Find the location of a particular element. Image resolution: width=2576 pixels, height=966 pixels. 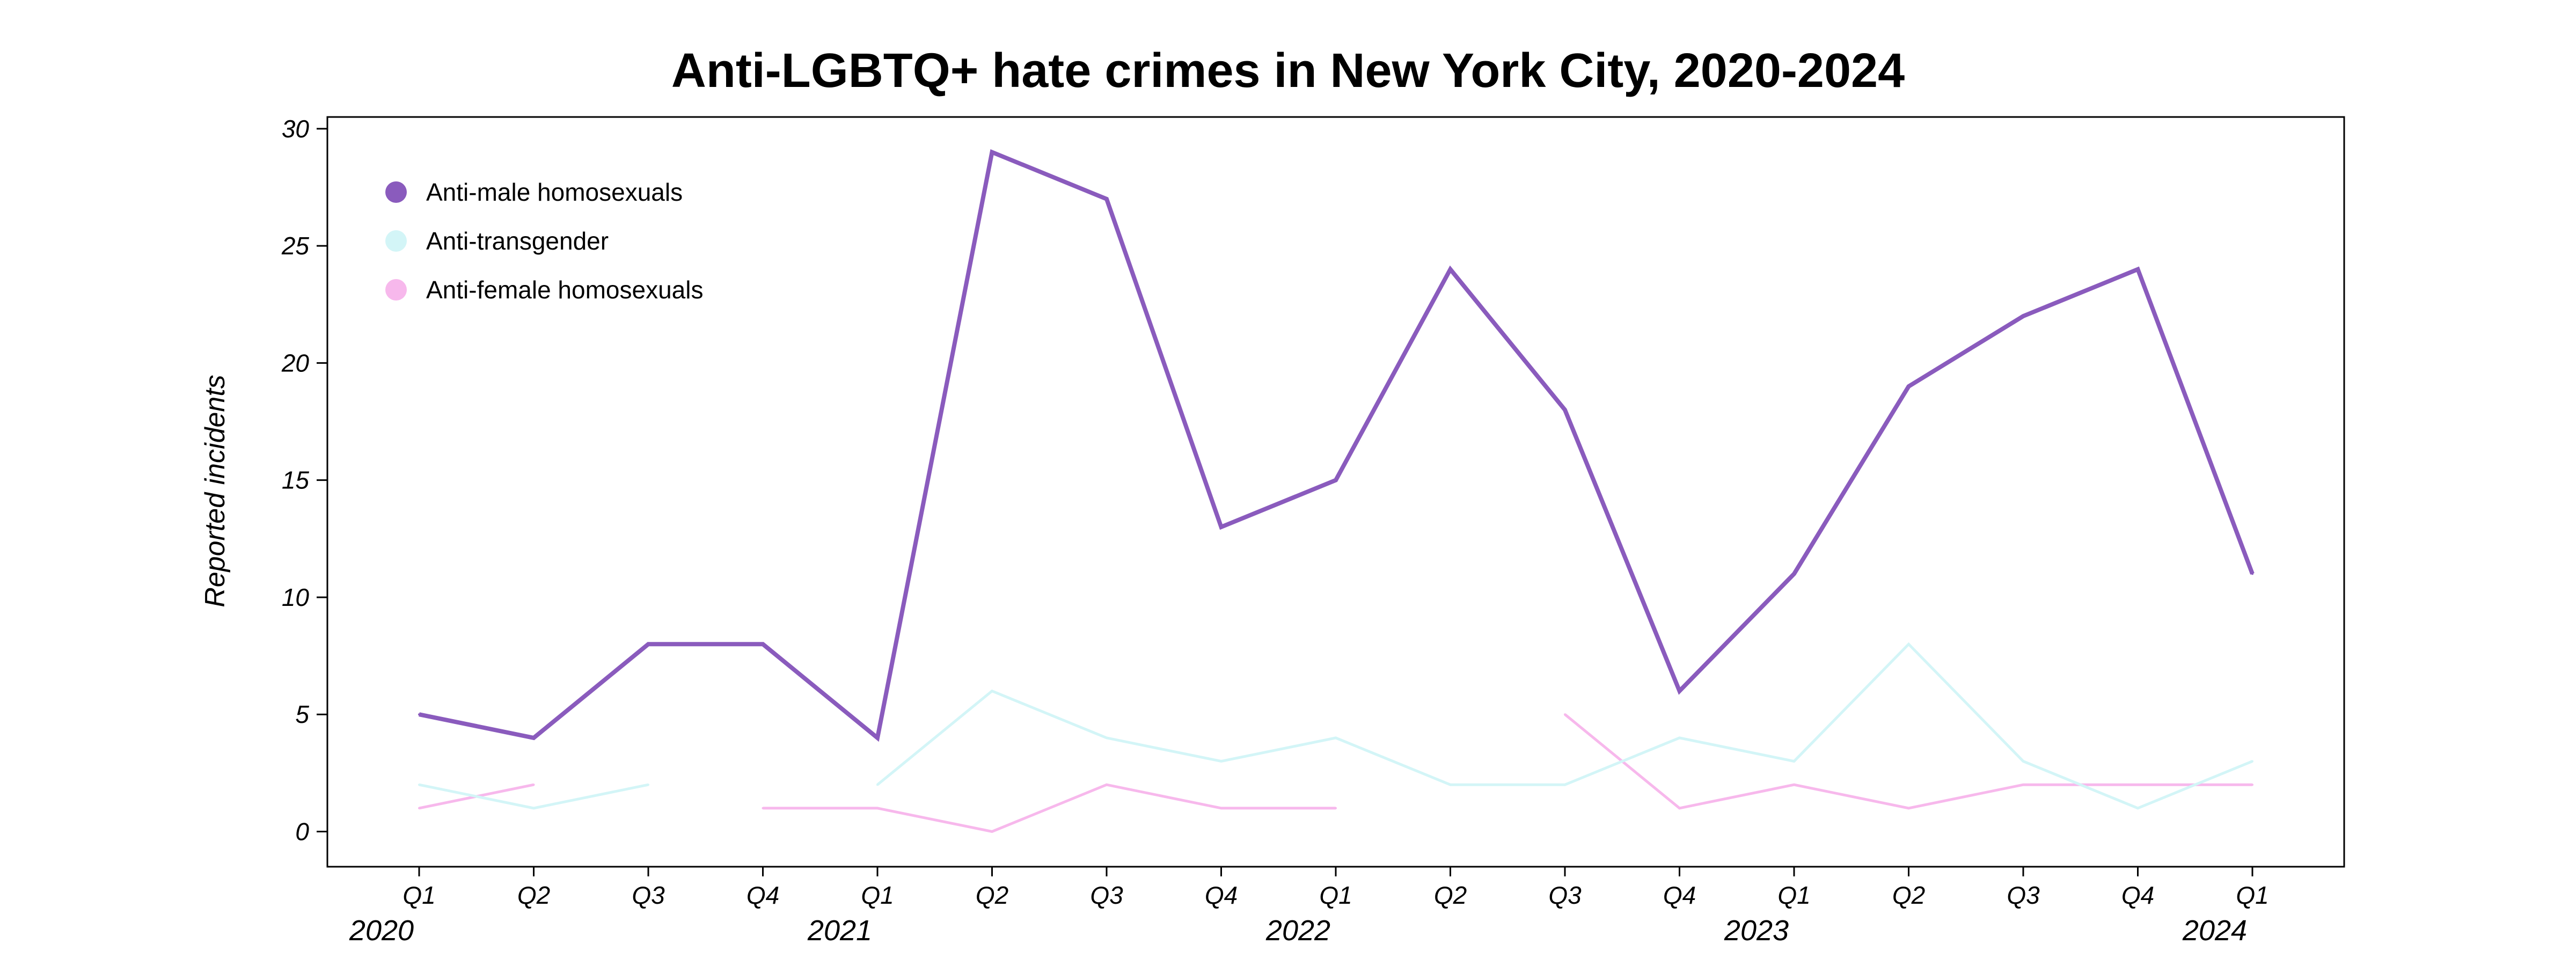

year-label: 2020 is located at coordinates (381, 930).